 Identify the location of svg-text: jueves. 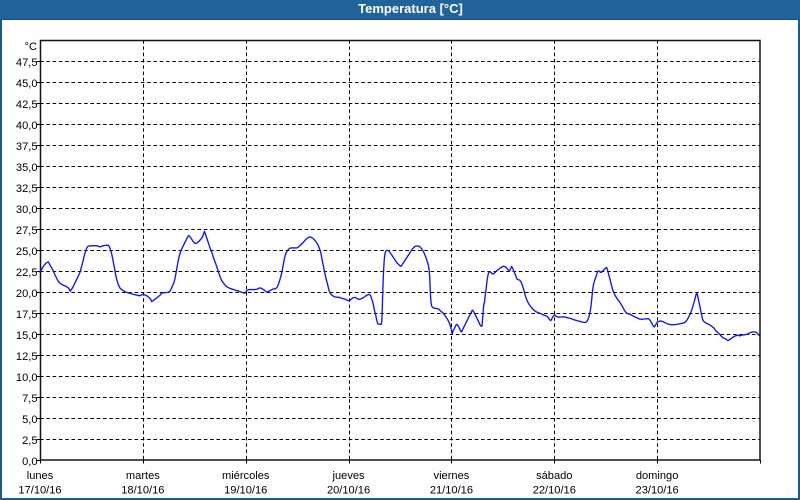
(349, 476).